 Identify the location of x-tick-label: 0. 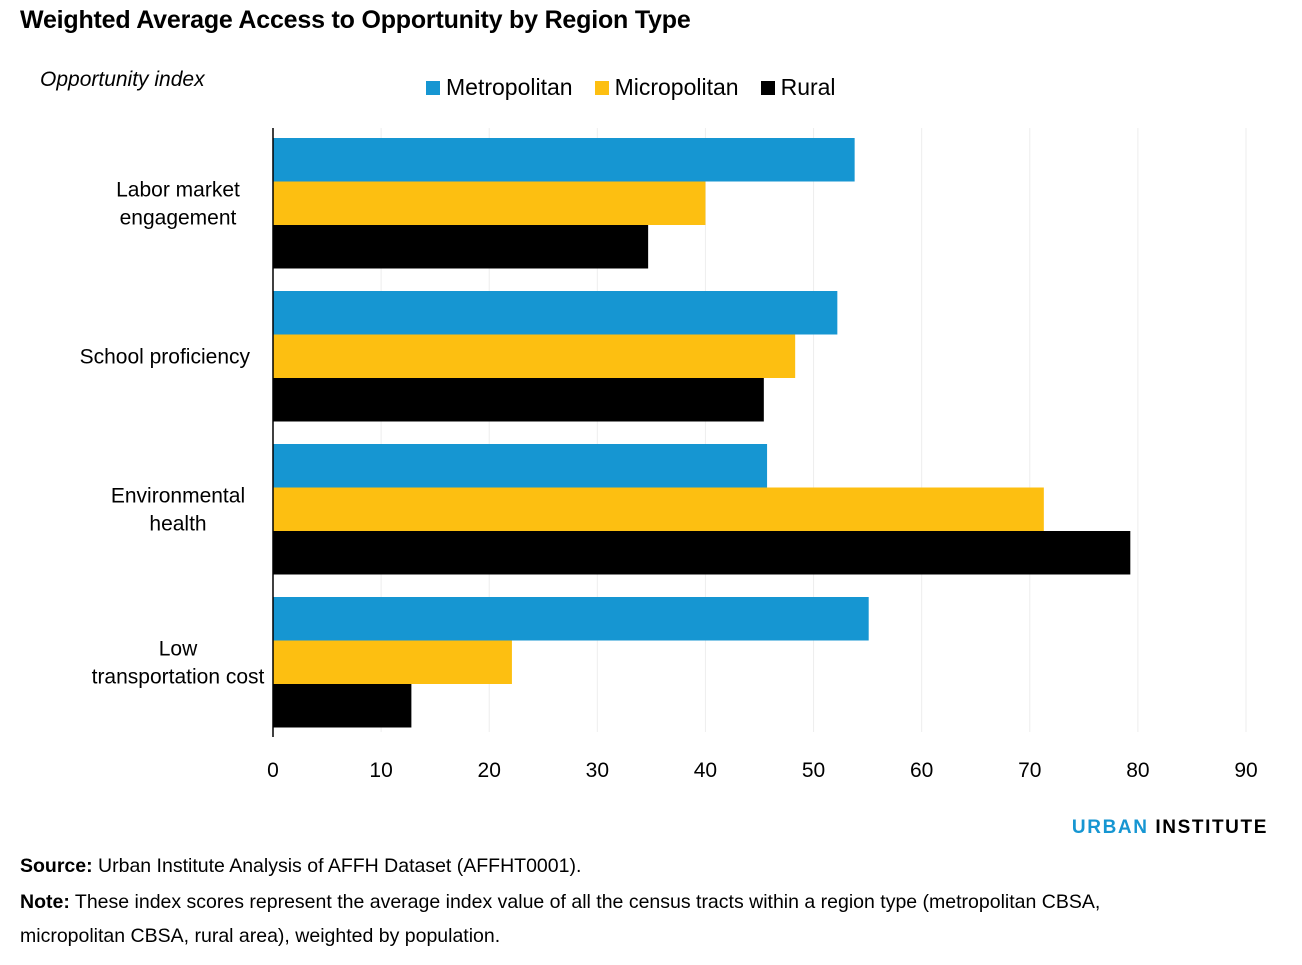
(273, 770).